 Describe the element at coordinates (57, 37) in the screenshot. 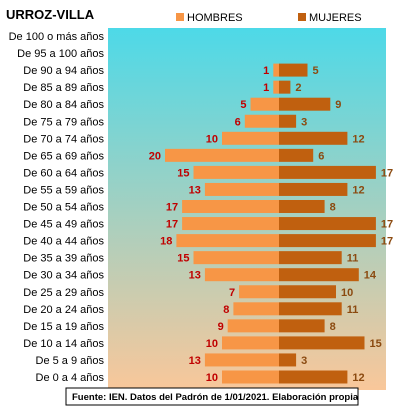

I see `category-label: De 100 o más años` at that location.